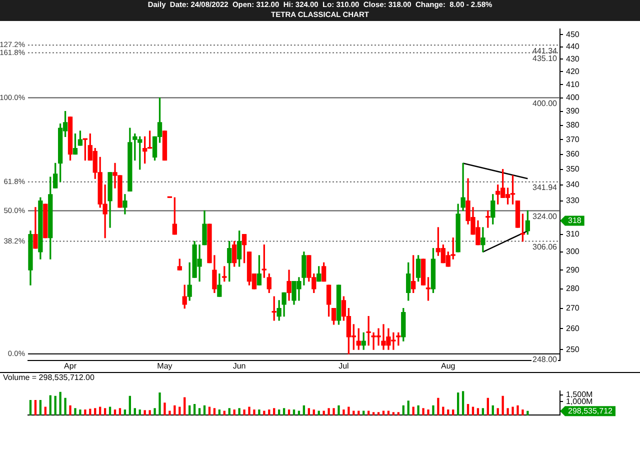  What do you see at coordinates (545, 216) in the screenshot?
I see `ref-line-label: 324.00` at bounding box center [545, 216].